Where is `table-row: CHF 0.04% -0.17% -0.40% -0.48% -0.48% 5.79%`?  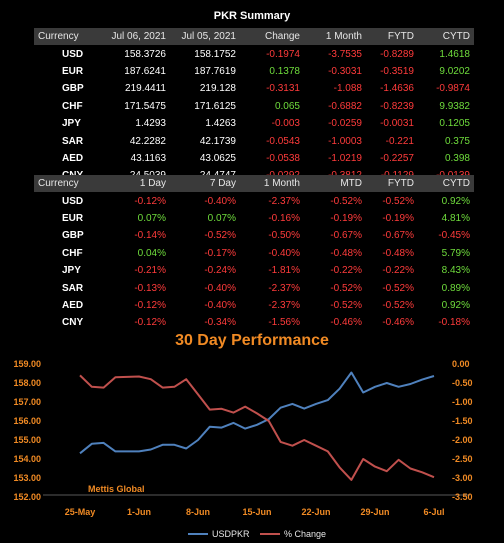 table-row: CHF 0.04% -0.17% -0.40% -0.48% -0.48% 5.79% is located at coordinates (254, 253).